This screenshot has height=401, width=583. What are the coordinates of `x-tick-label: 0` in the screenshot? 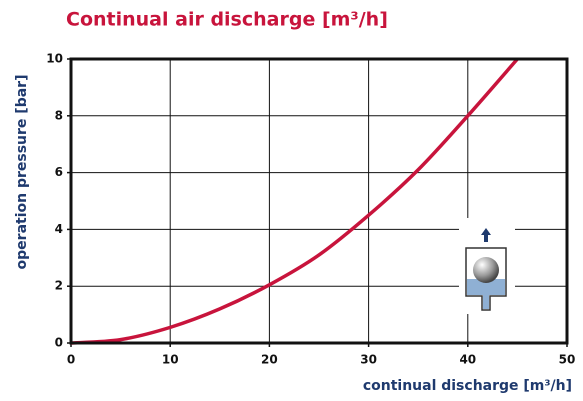 It's located at (71, 360).